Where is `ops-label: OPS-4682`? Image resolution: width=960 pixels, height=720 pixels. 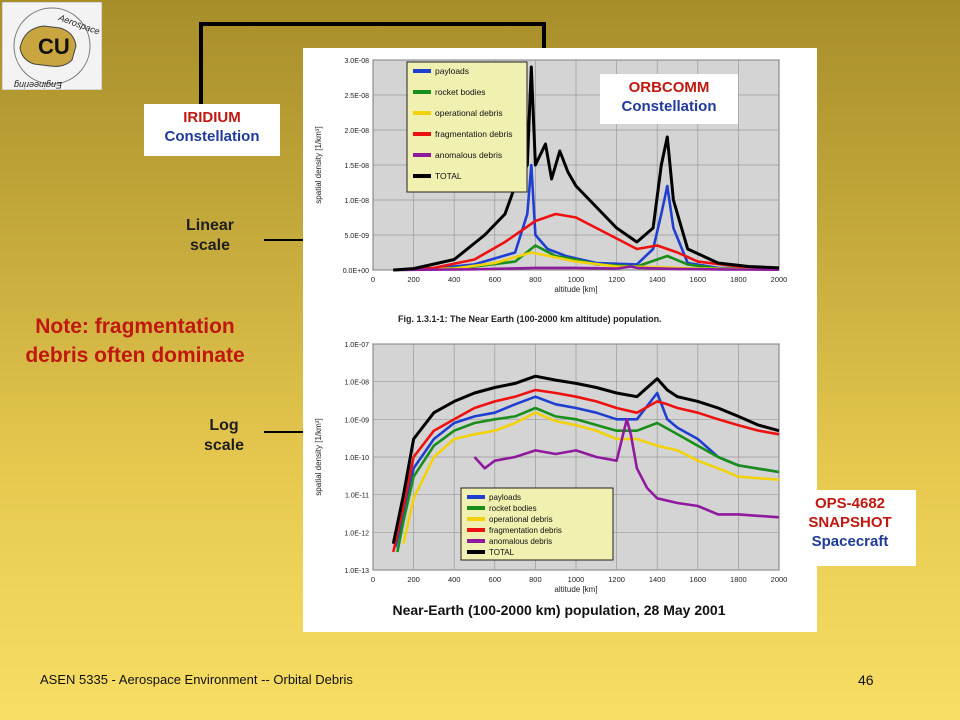
ops-label: OPS-4682 is located at coordinates (850, 503).